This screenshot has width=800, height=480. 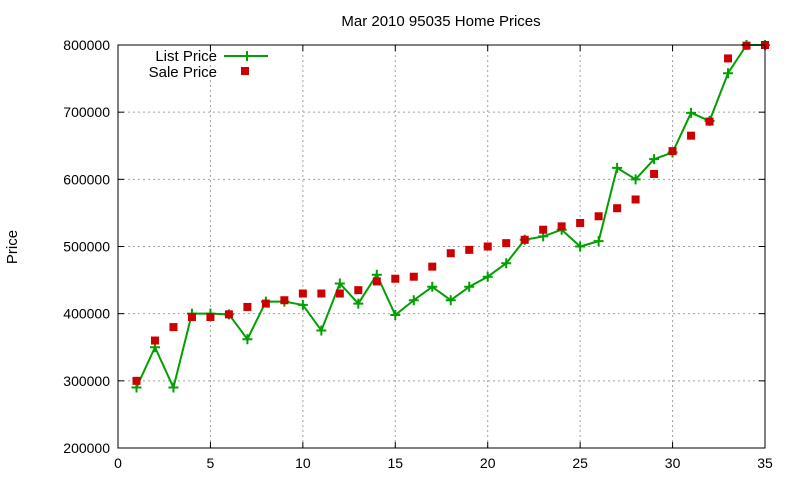 What do you see at coordinates (247, 56) in the screenshot?
I see `legend-marker-list-price` at bounding box center [247, 56].